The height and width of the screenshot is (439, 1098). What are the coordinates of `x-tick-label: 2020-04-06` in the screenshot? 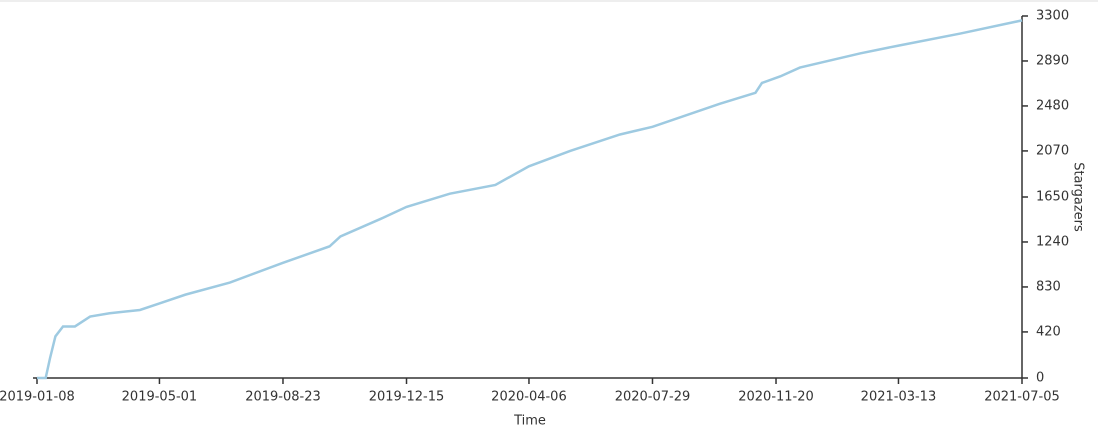 It's located at (529, 397).